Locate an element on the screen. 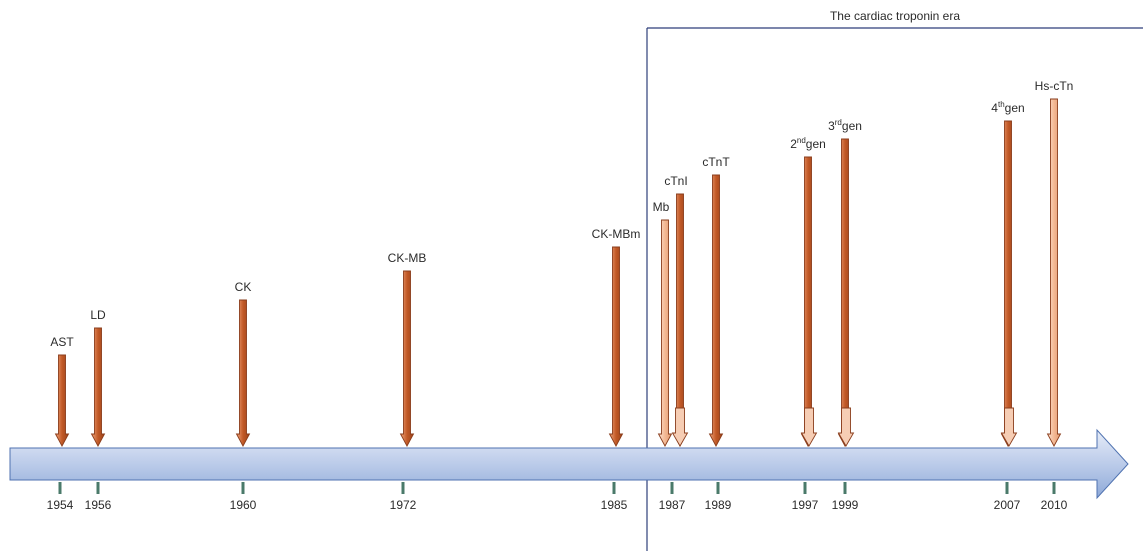 The image size is (1143, 551). year-label-1956: 1956 is located at coordinates (98, 505).